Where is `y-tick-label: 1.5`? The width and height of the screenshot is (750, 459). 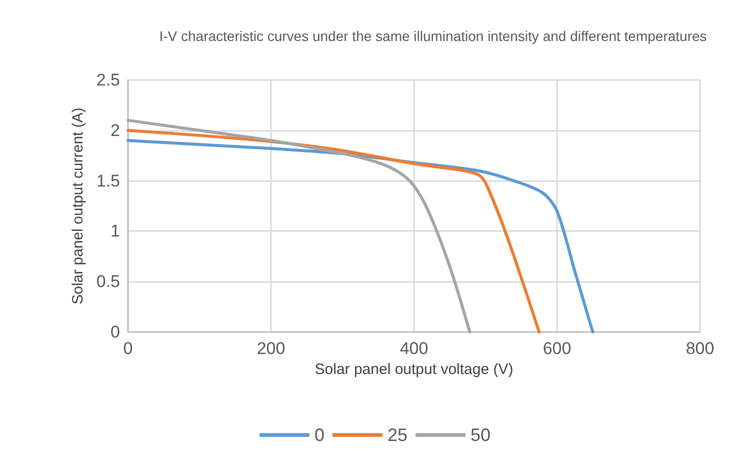
y-tick-label: 1.5 is located at coordinates (108, 180).